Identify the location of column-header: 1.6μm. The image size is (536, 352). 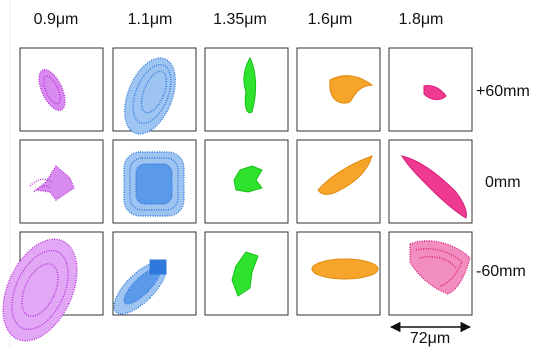
(330, 19).